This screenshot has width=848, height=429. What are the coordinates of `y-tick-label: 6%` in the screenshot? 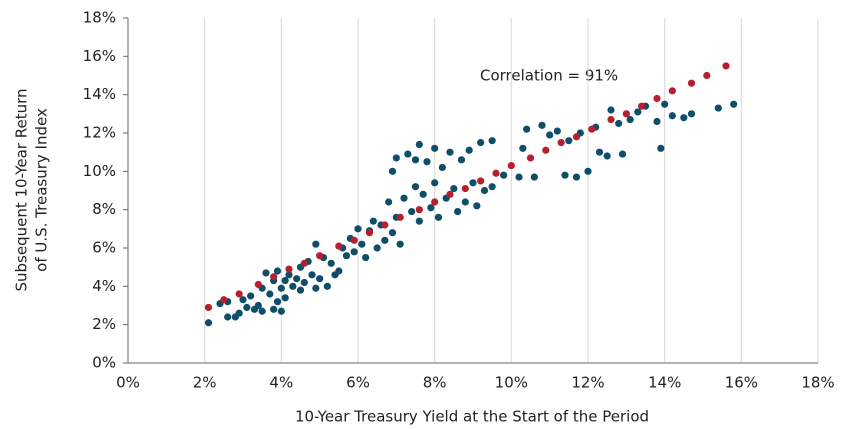 It's located at (104, 248).